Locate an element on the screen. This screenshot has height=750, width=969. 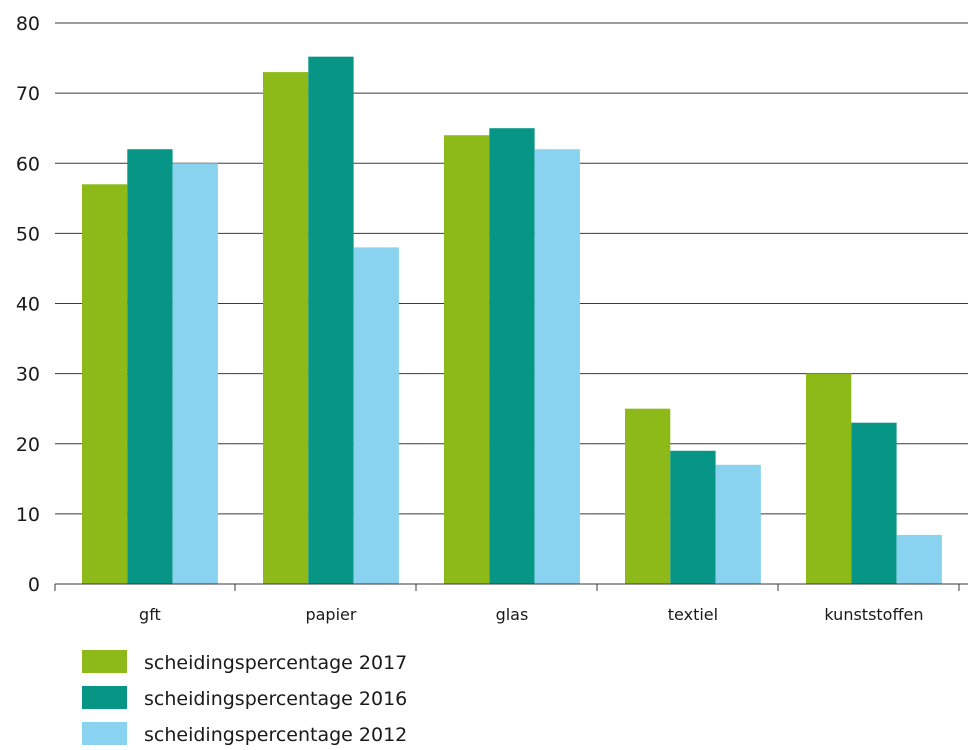
y-tick-label: 60 is located at coordinates (28, 164).